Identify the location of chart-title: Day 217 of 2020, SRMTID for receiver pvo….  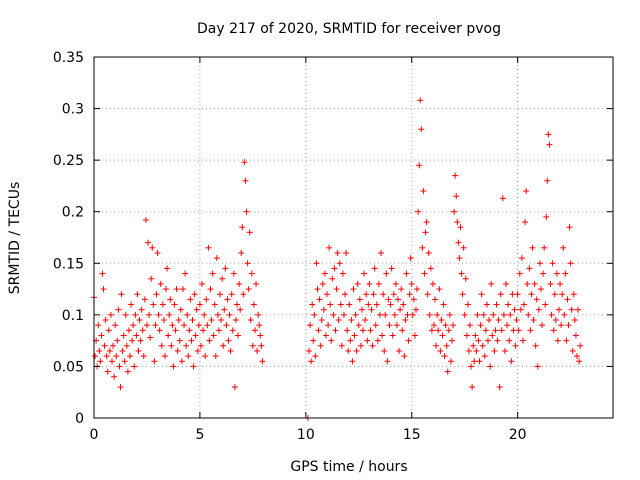
(349, 29).